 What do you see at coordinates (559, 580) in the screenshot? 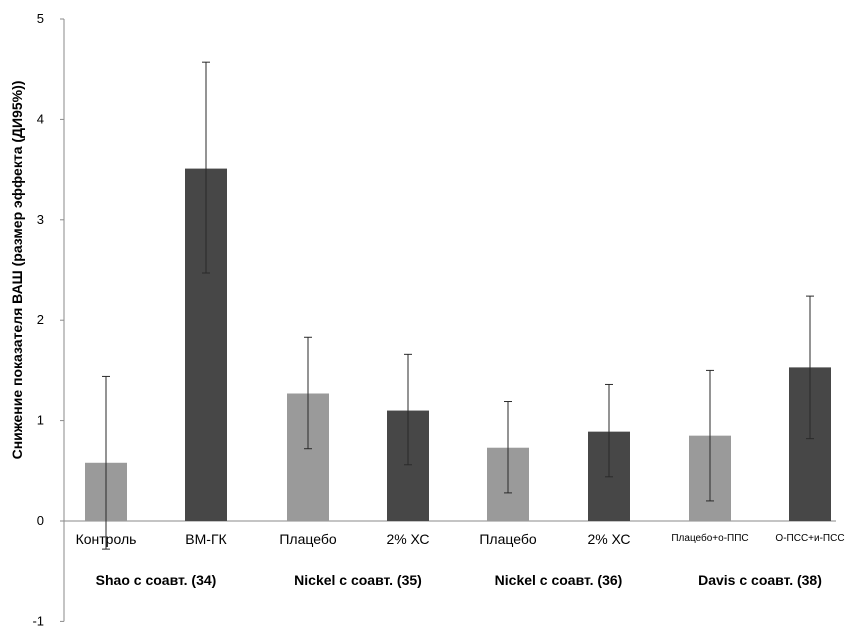
I see `group-label: Nickel с соавт. (36)` at bounding box center [559, 580].